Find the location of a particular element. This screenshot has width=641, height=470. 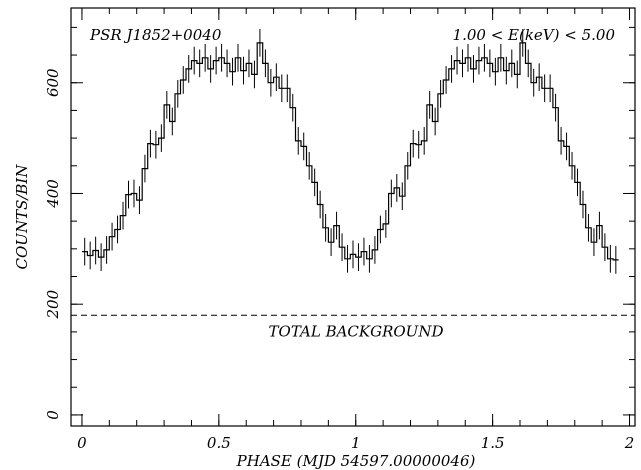

y-tick-label: 600 is located at coordinates (53, 82).